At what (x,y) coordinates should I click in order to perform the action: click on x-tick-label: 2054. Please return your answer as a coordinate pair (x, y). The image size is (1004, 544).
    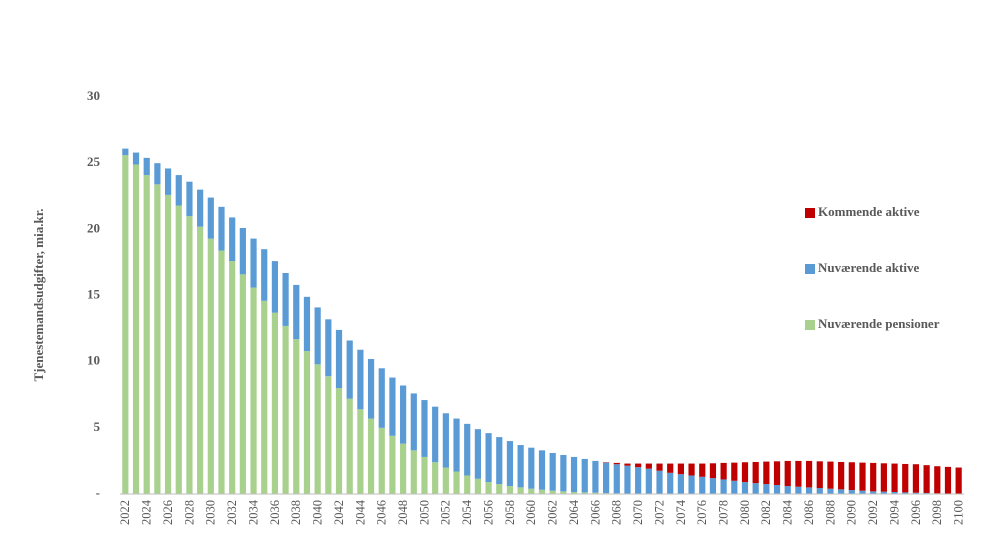
    Looking at the image, I should click on (467, 512).